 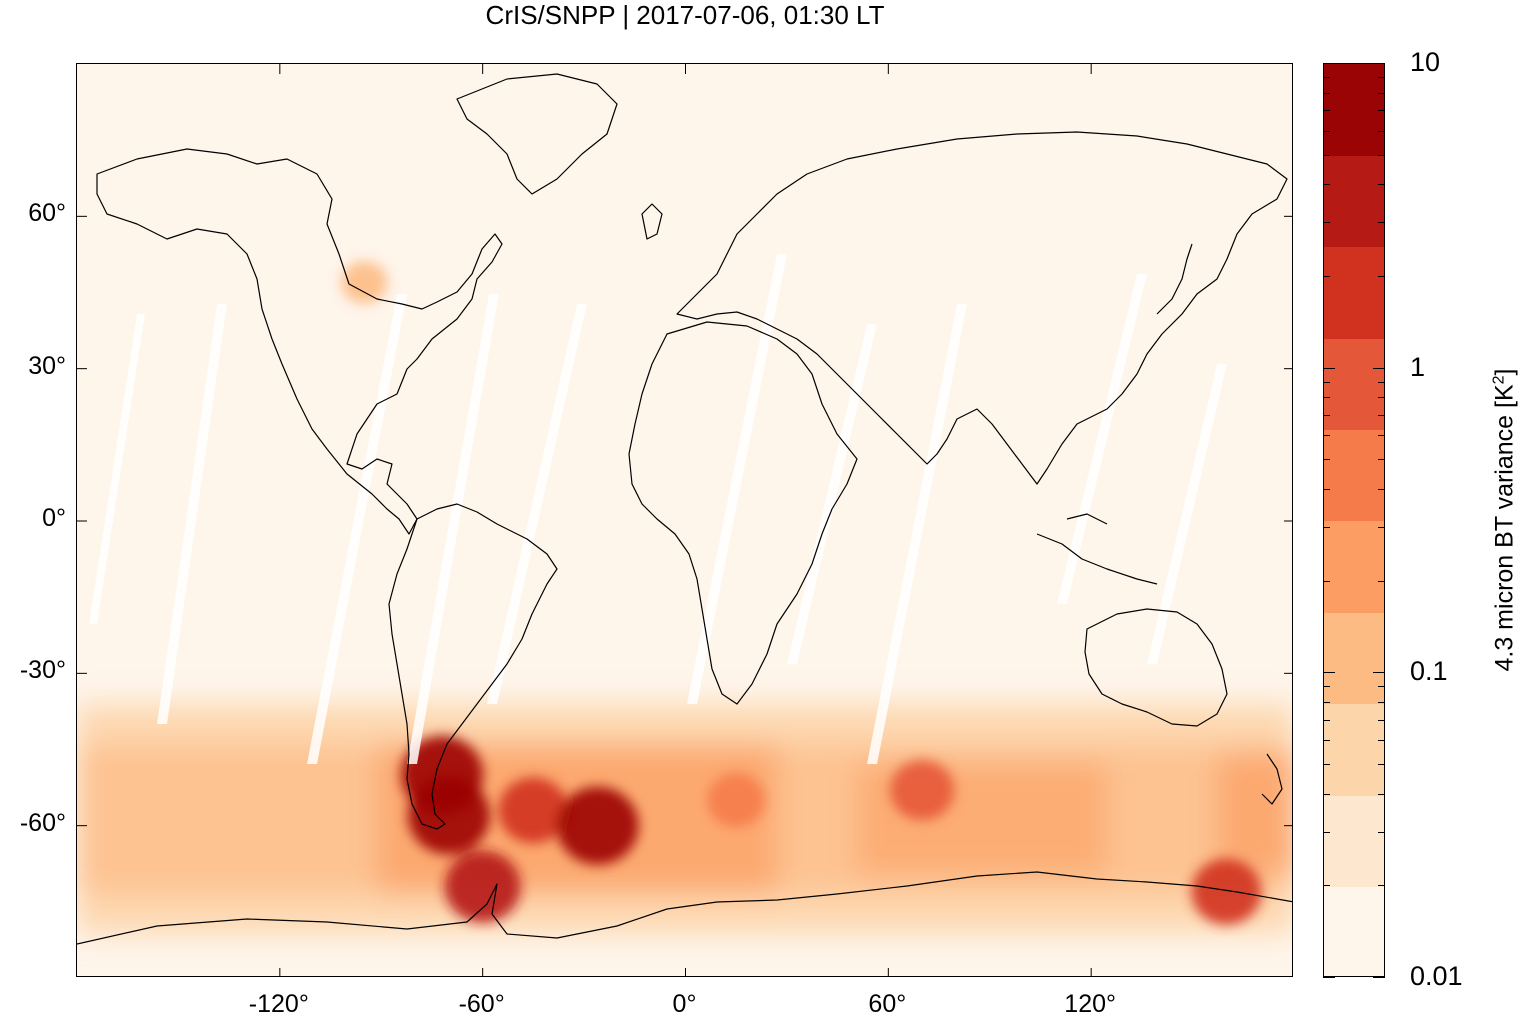 What do you see at coordinates (684, 1004) in the screenshot?
I see `longitude-label: 0°` at bounding box center [684, 1004].